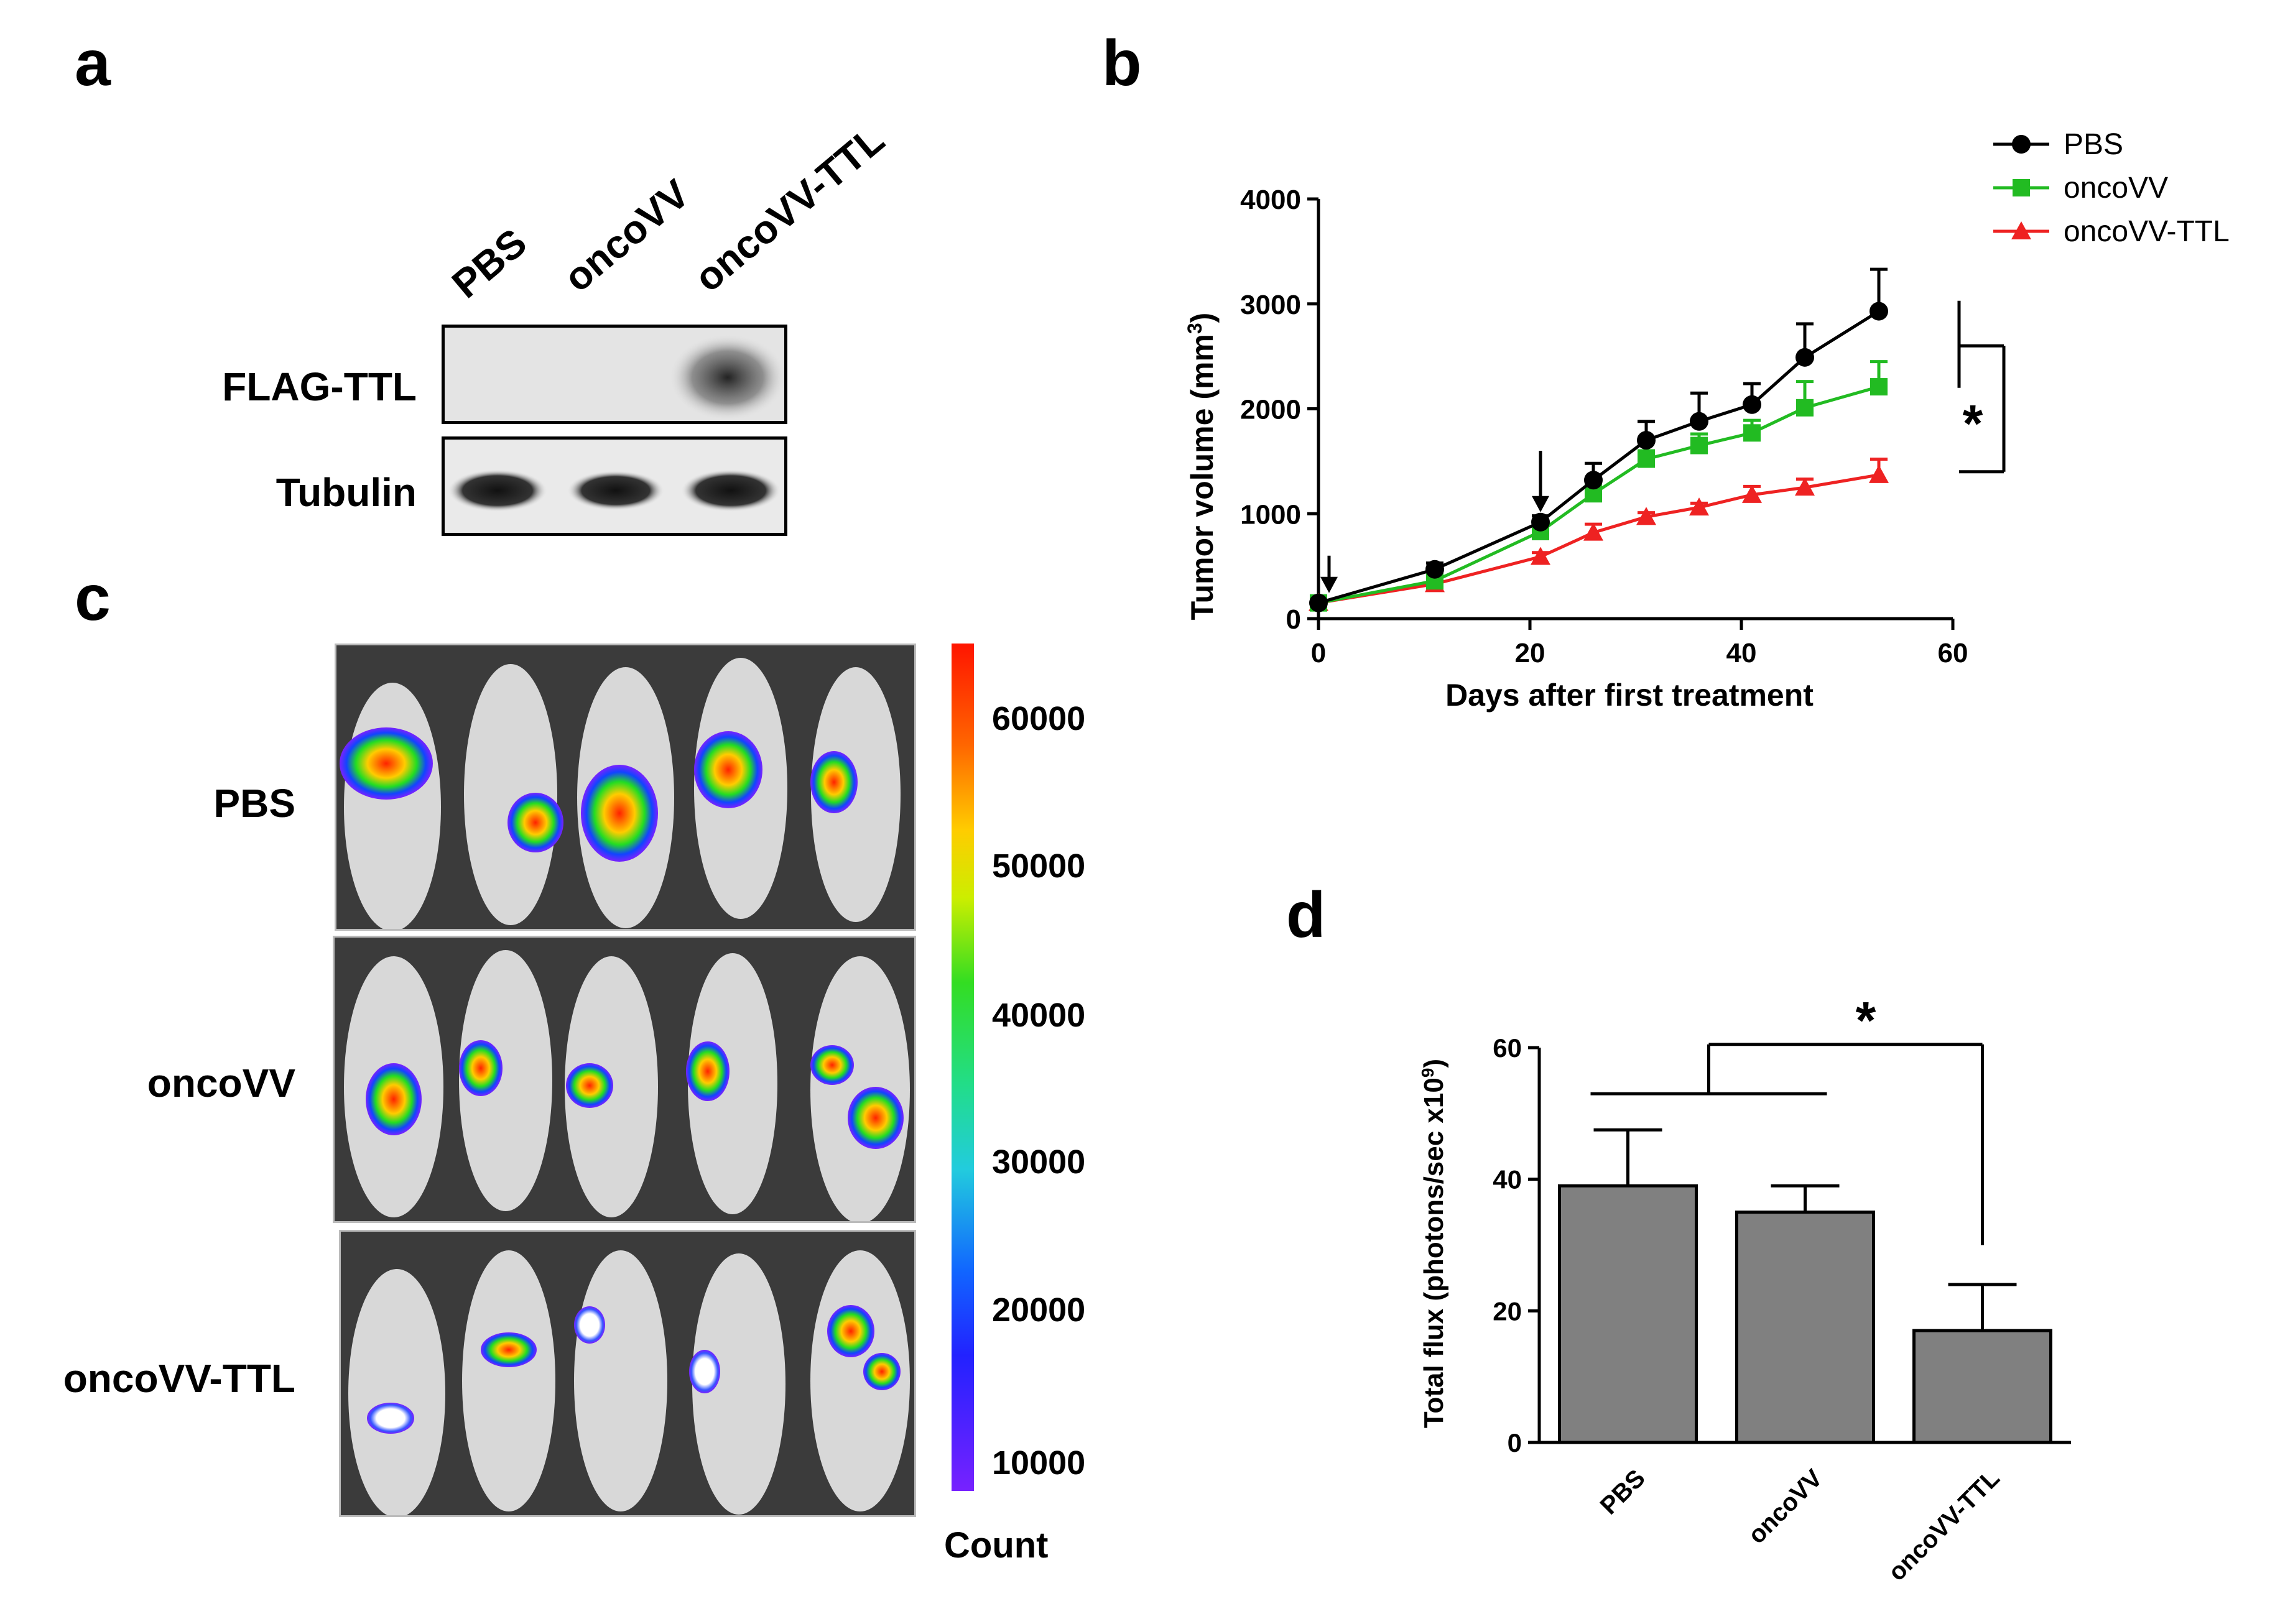 Image resolution: width=2275 pixels, height=1624 pixels. What do you see at coordinates (1515, 1442) in the screenshot?
I see `bar-chart-y-tick-label: 0` at bounding box center [1515, 1442].